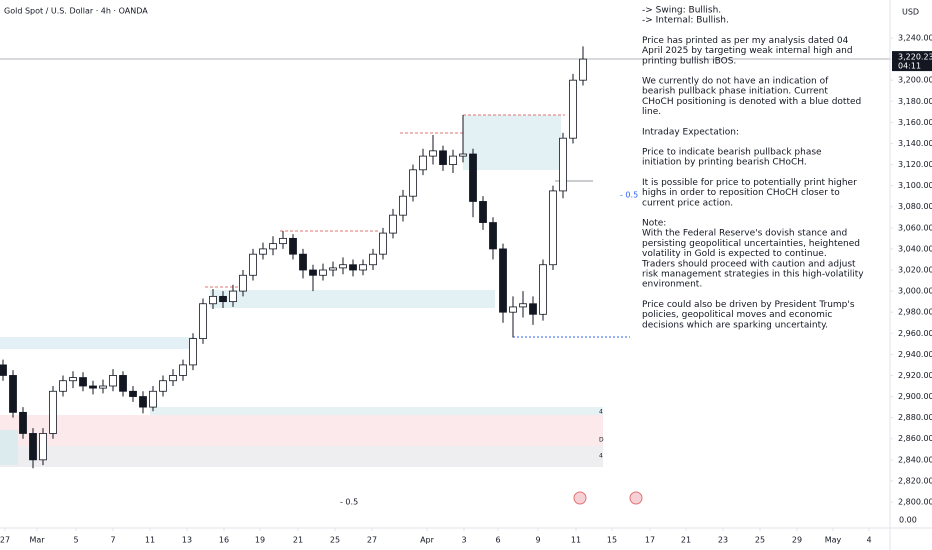  What do you see at coordinates (685, 21) in the screenshot?
I see `annotation-line: -> Internal: Bullish.` at bounding box center [685, 21].